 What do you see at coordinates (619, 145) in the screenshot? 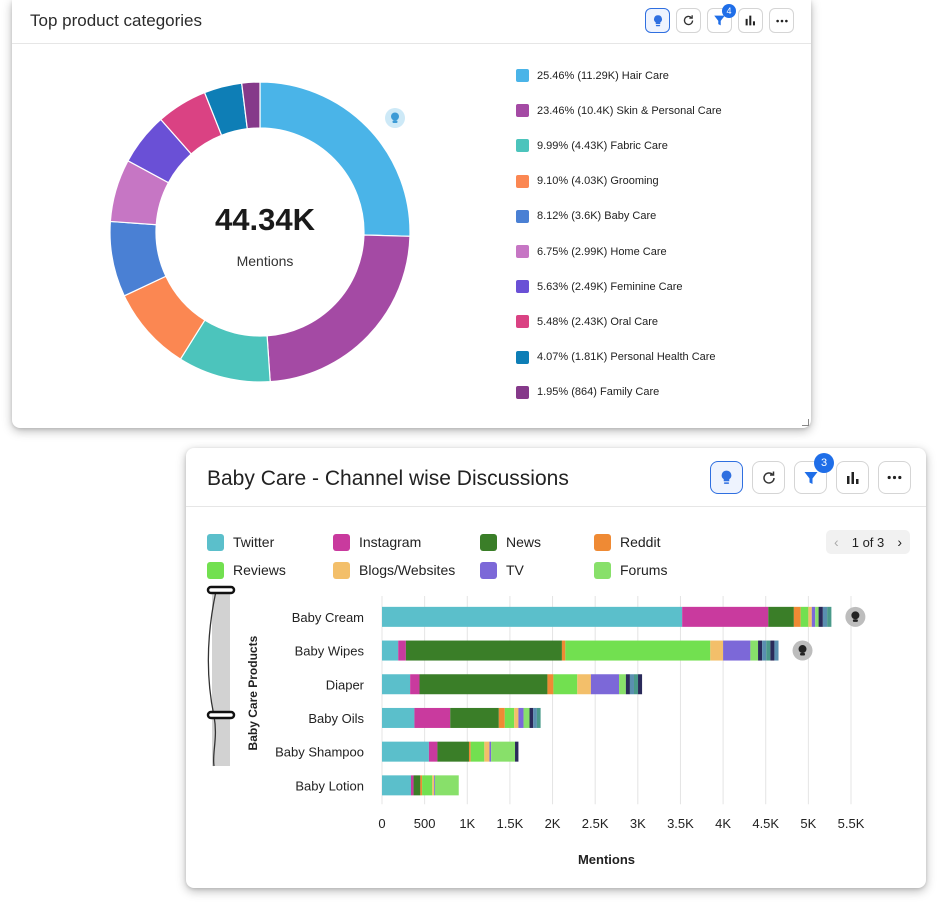
I see `legend-item: 9.99% (4.43K) Fabric Care` at bounding box center [619, 145].